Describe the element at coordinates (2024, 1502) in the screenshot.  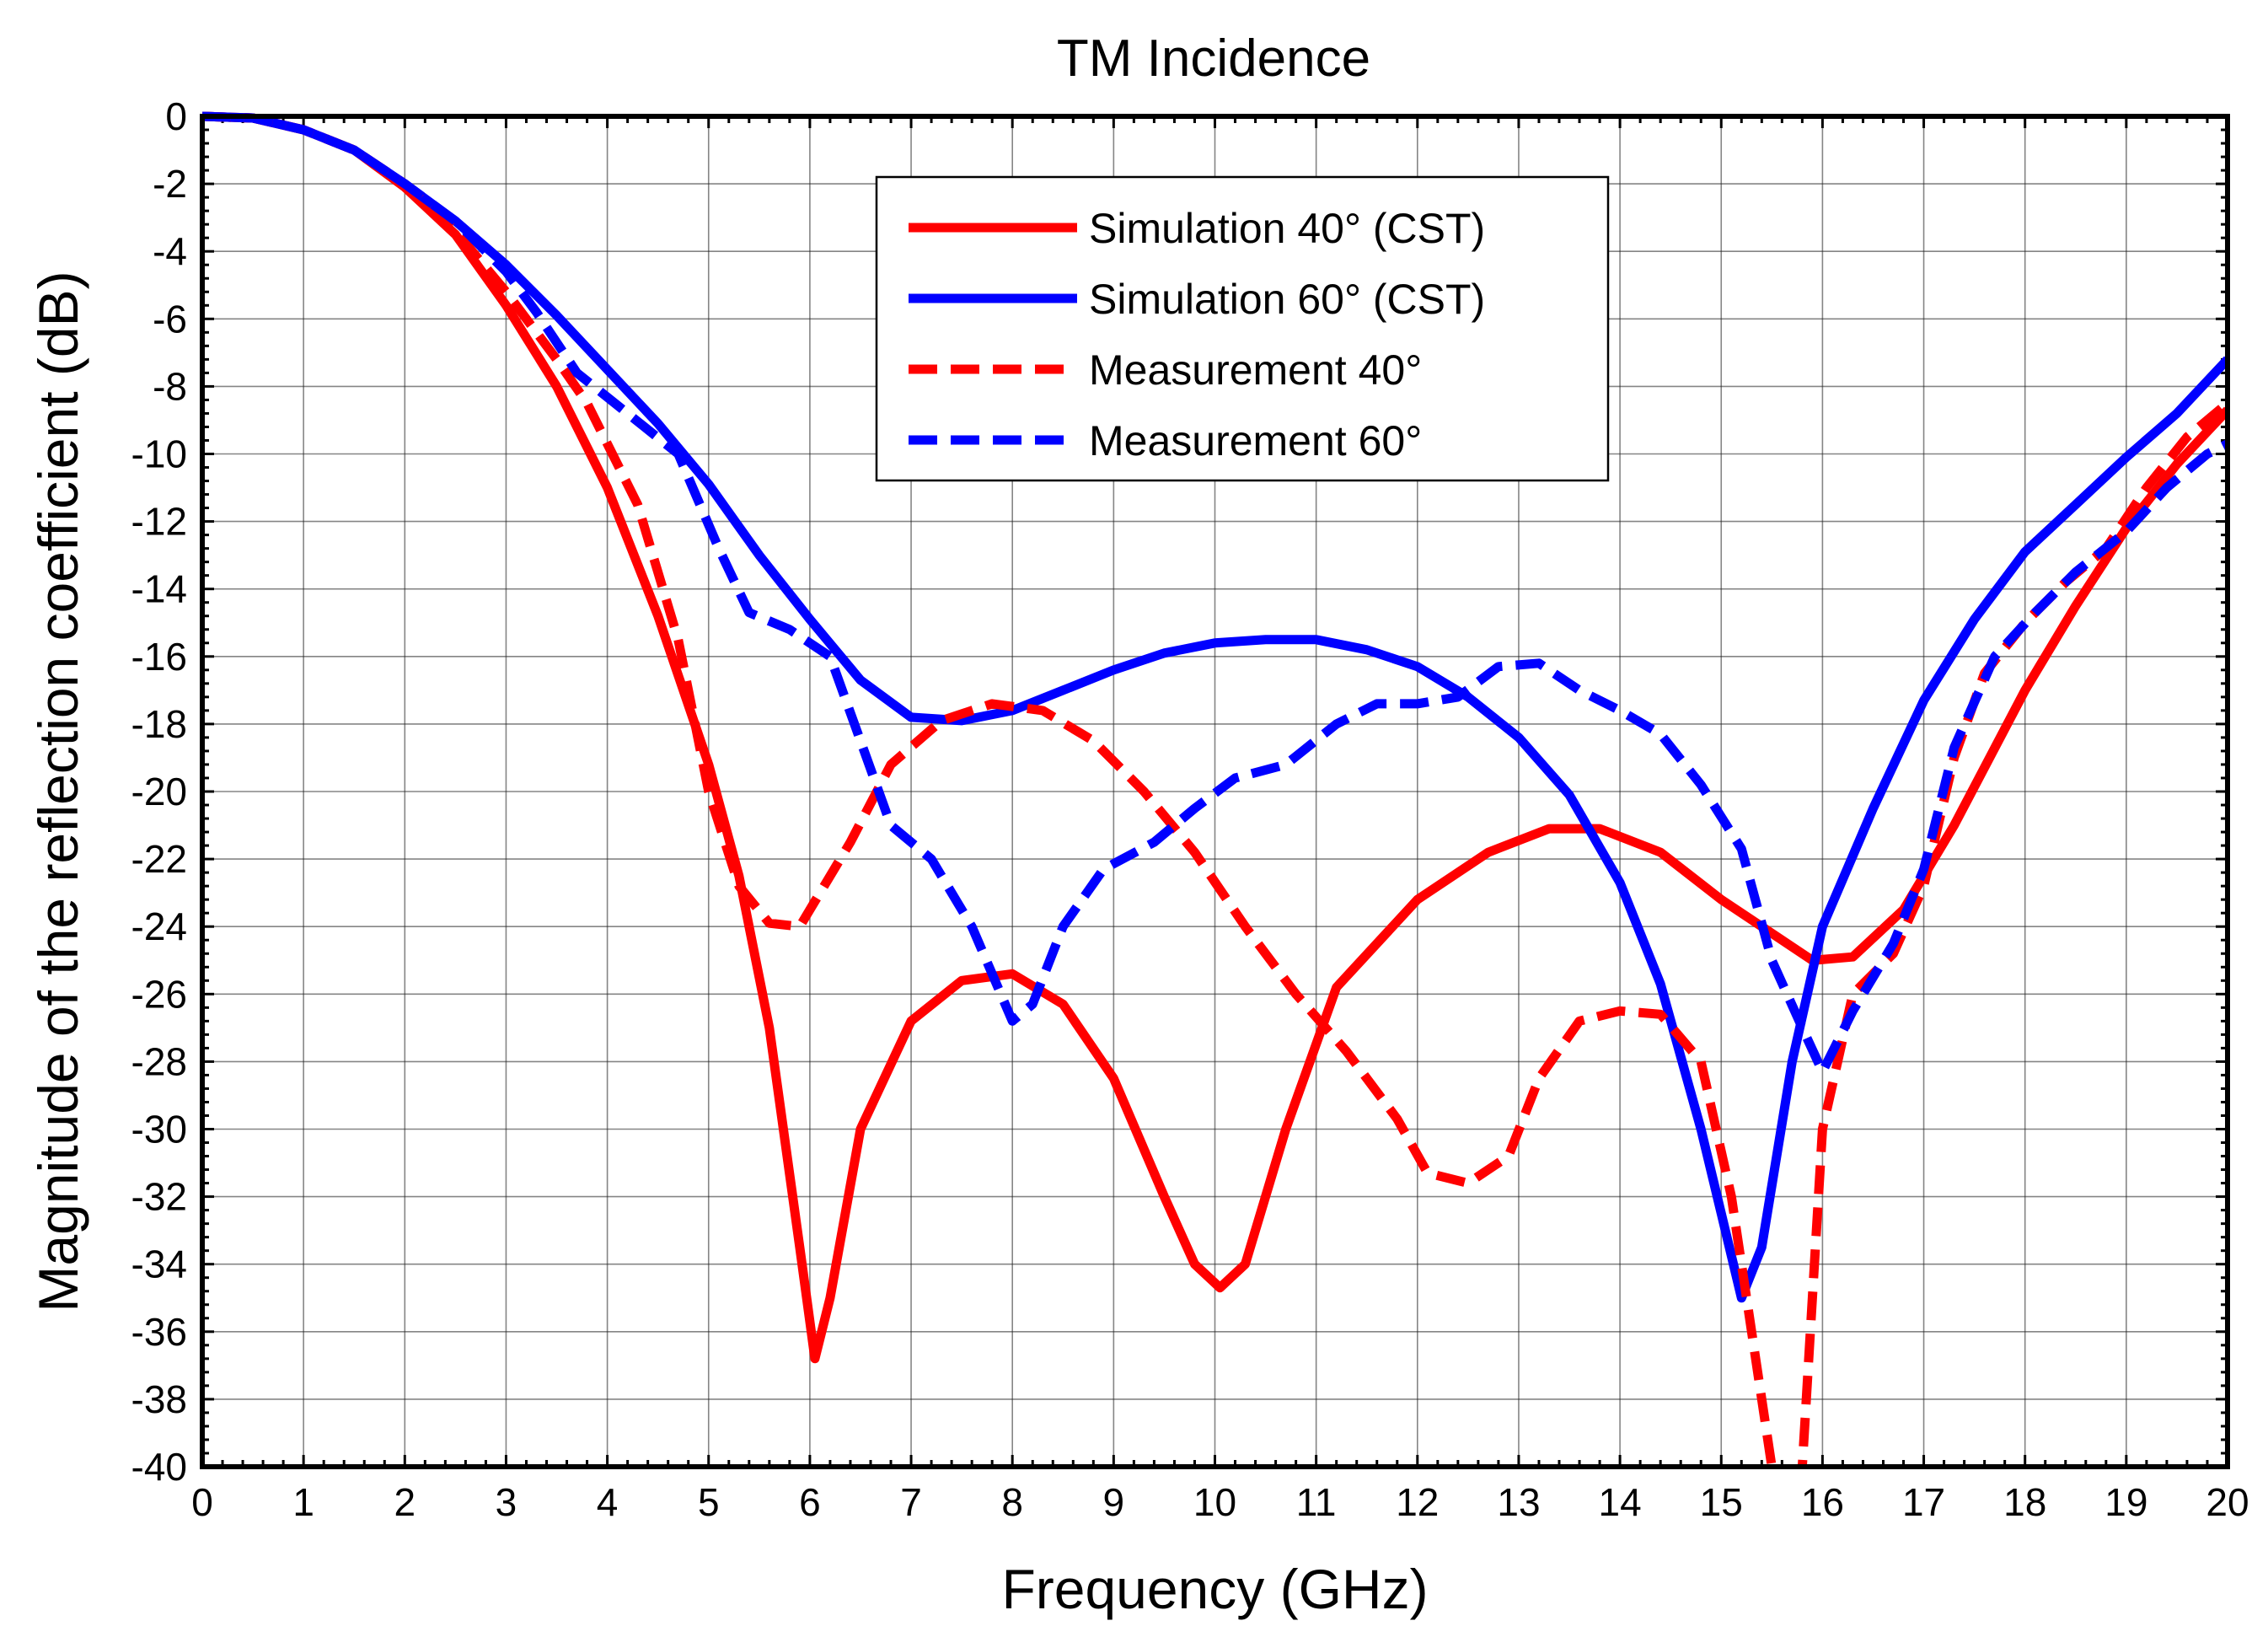
I see `x-tick-label: 18` at that location.